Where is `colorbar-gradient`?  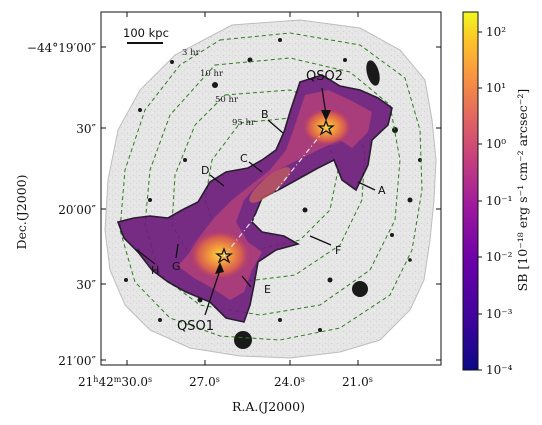
colorbar-gradient is located at coordinates (470, 191).